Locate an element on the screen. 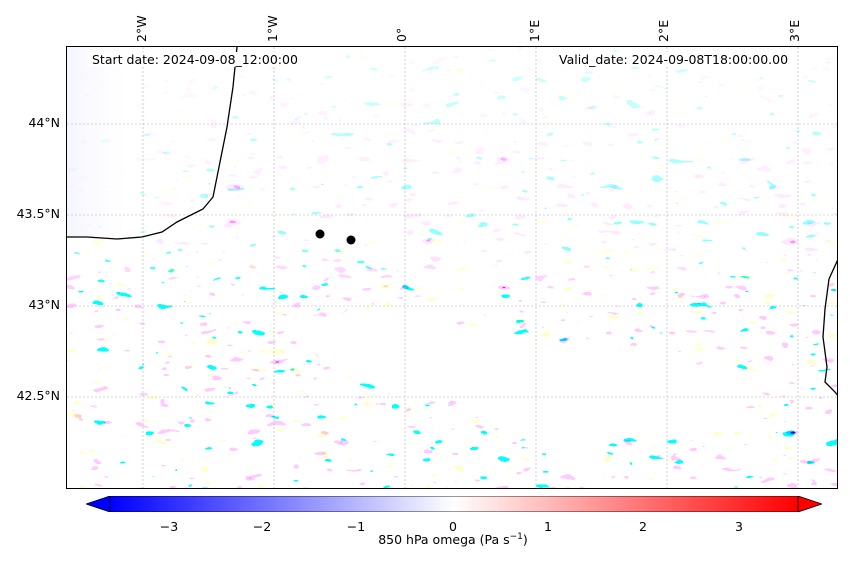  colorbar-tick: −2 is located at coordinates (262, 526).